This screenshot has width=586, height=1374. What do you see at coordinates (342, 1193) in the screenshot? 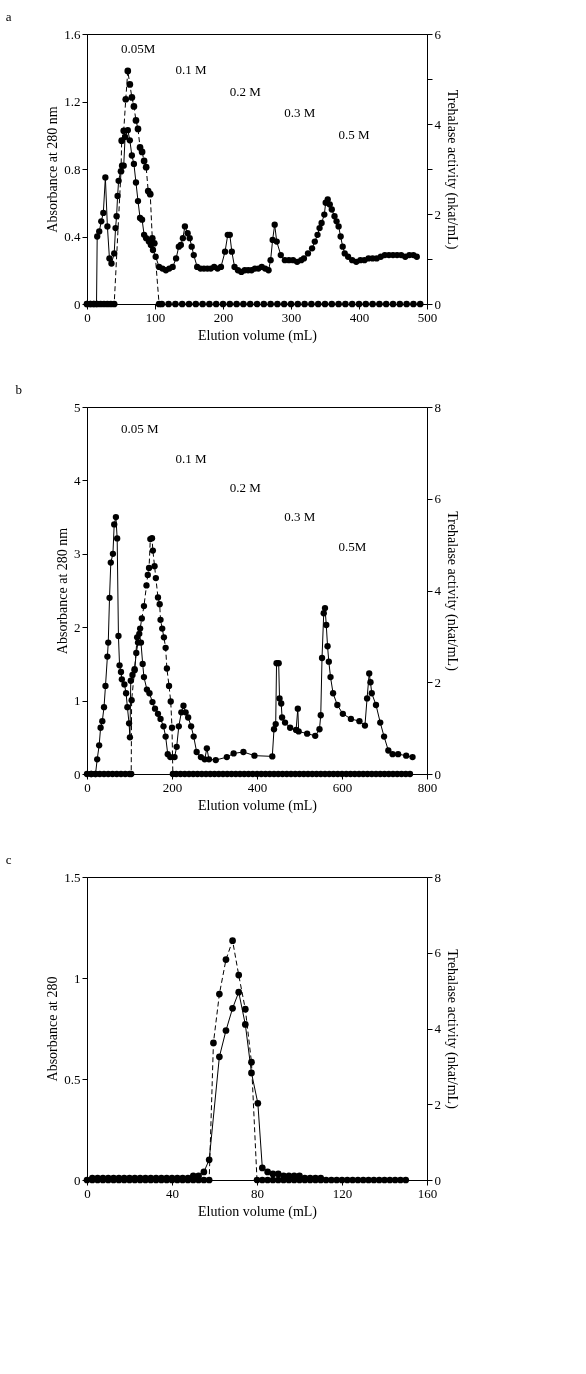
I see `x-tick-label: 120` at bounding box center [342, 1193].